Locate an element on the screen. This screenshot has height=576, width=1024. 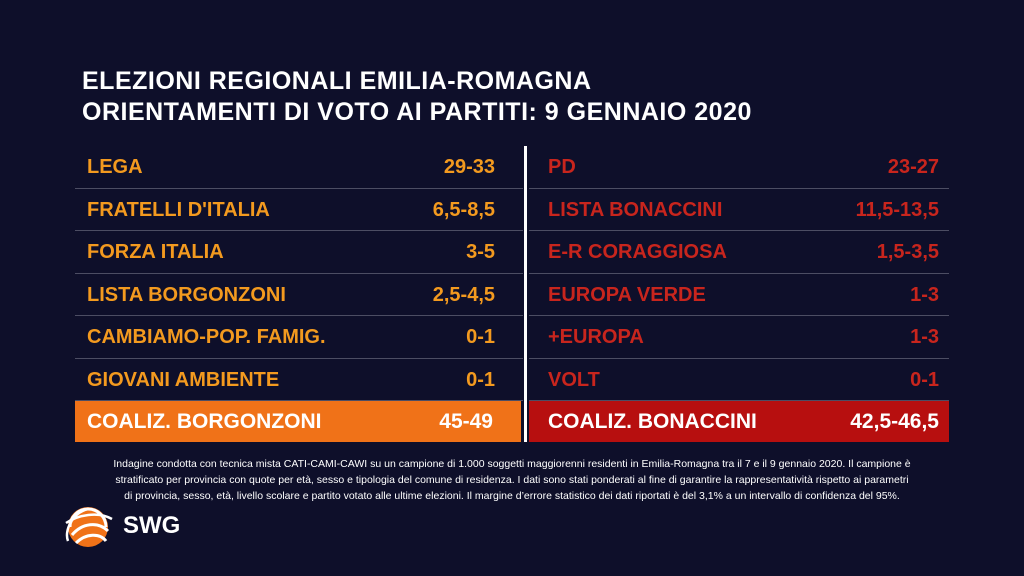
table-row: CAMBIAMO-POP. FAMIG. 0-1 is located at coordinates (299, 337).